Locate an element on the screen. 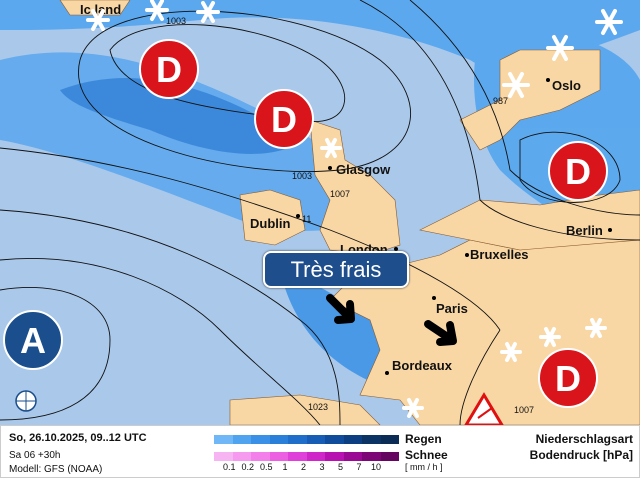 This screenshot has width=640, height=478. scale-tick: 5 is located at coordinates (341, 467).